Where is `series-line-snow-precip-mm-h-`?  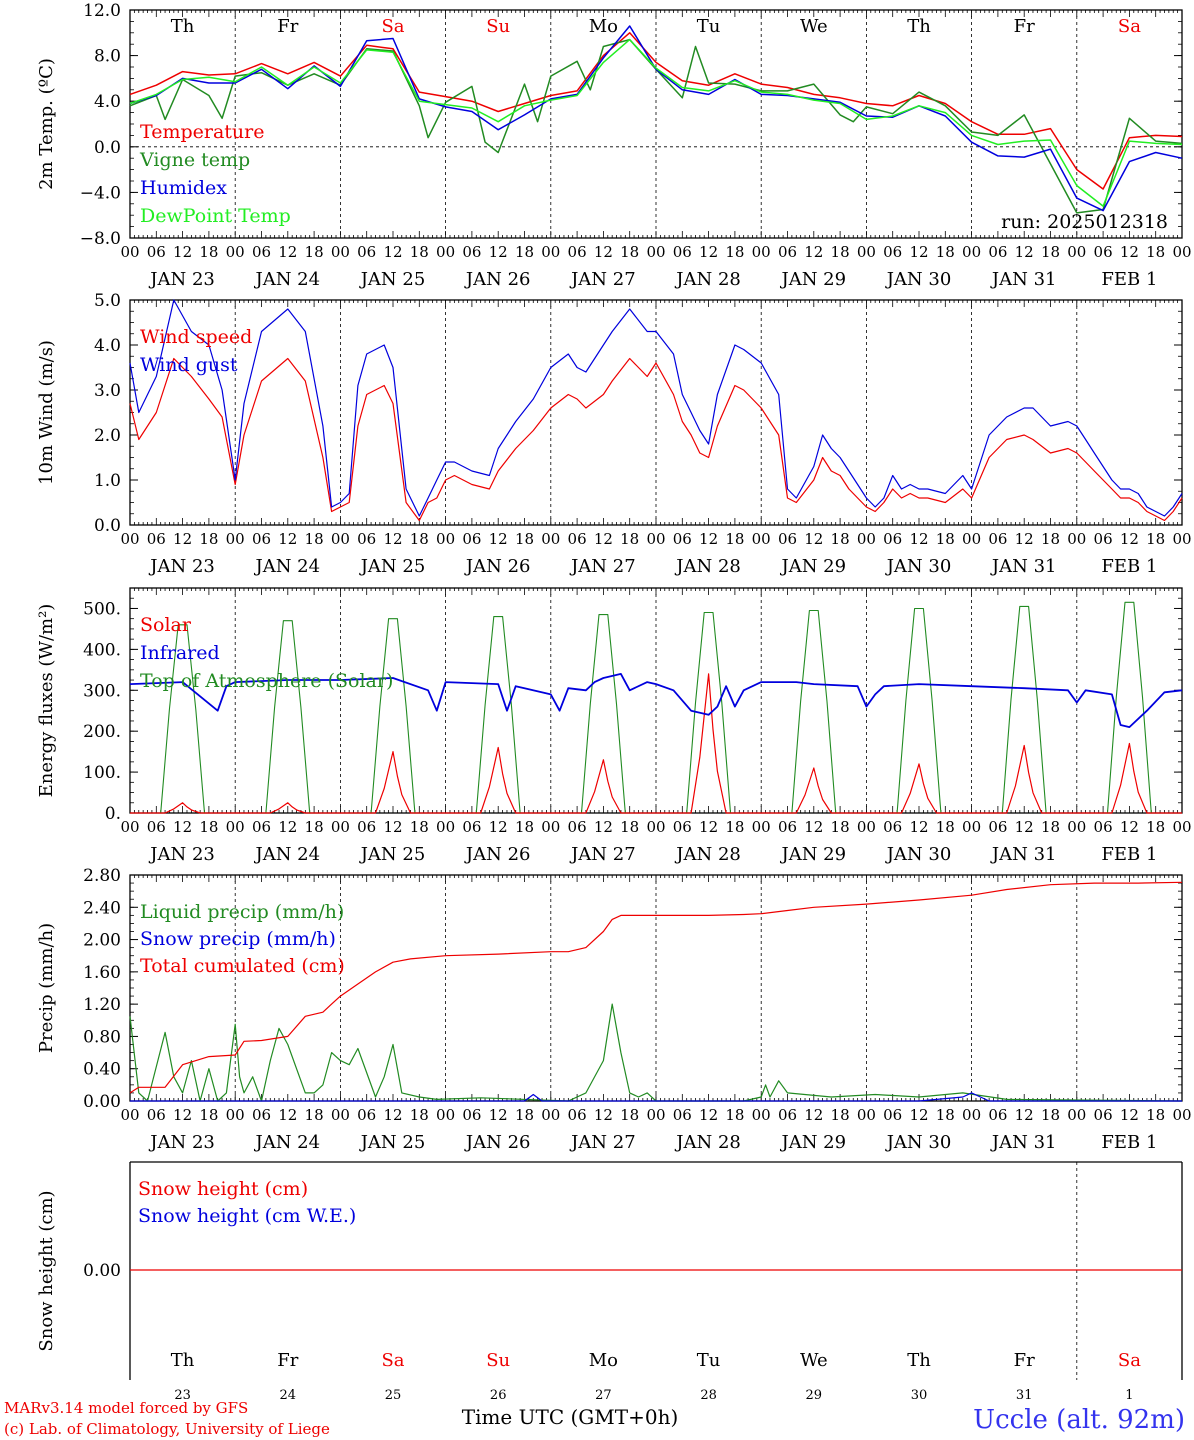 series-line-snow-precip-mm-h- is located at coordinates (656, 1097).